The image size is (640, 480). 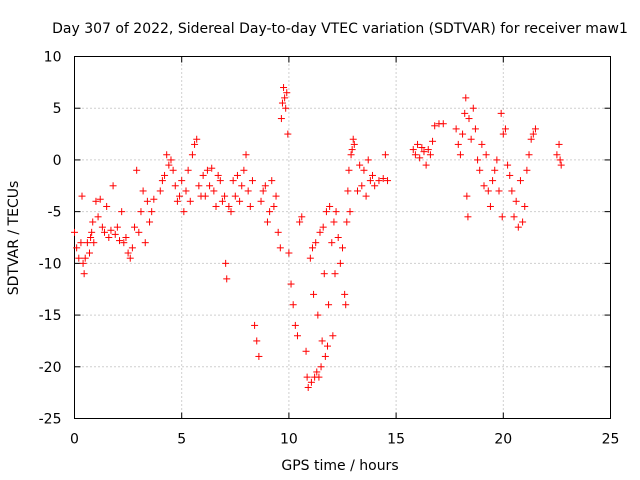 What do you see at coordinates (50, 316) in the screenshot?
I see `y-tick-label: -15` at bounding box center [50, 316].